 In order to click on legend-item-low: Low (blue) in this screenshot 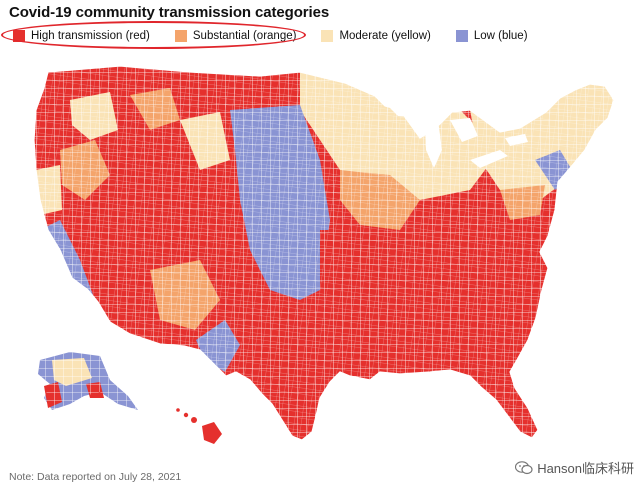, I will do `click(491, 36)`.